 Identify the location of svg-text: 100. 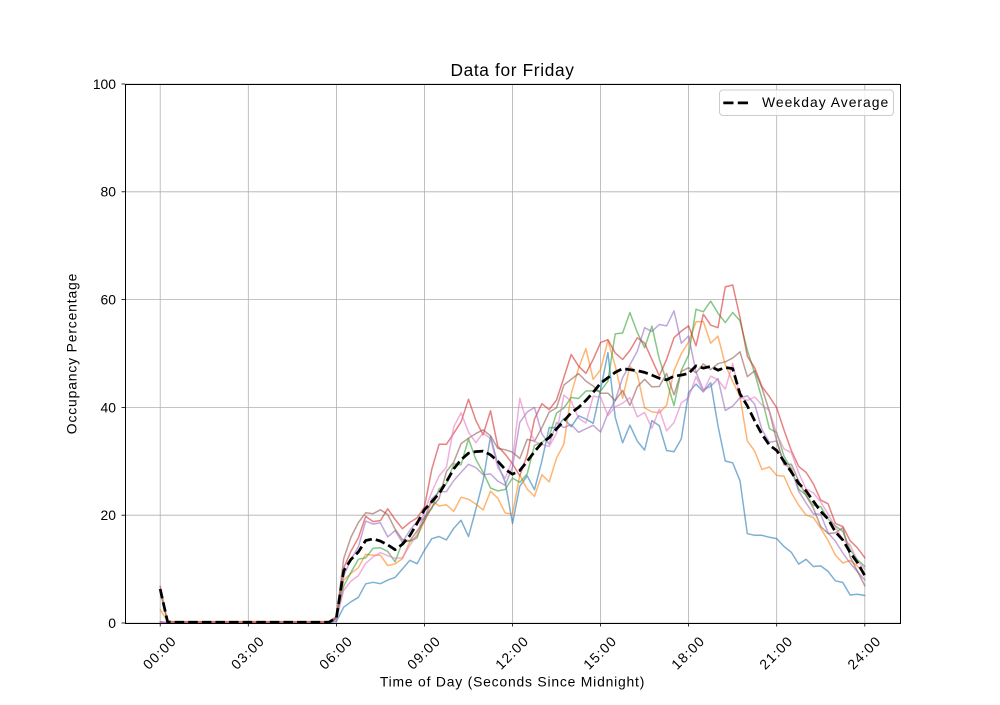
(104, 84).